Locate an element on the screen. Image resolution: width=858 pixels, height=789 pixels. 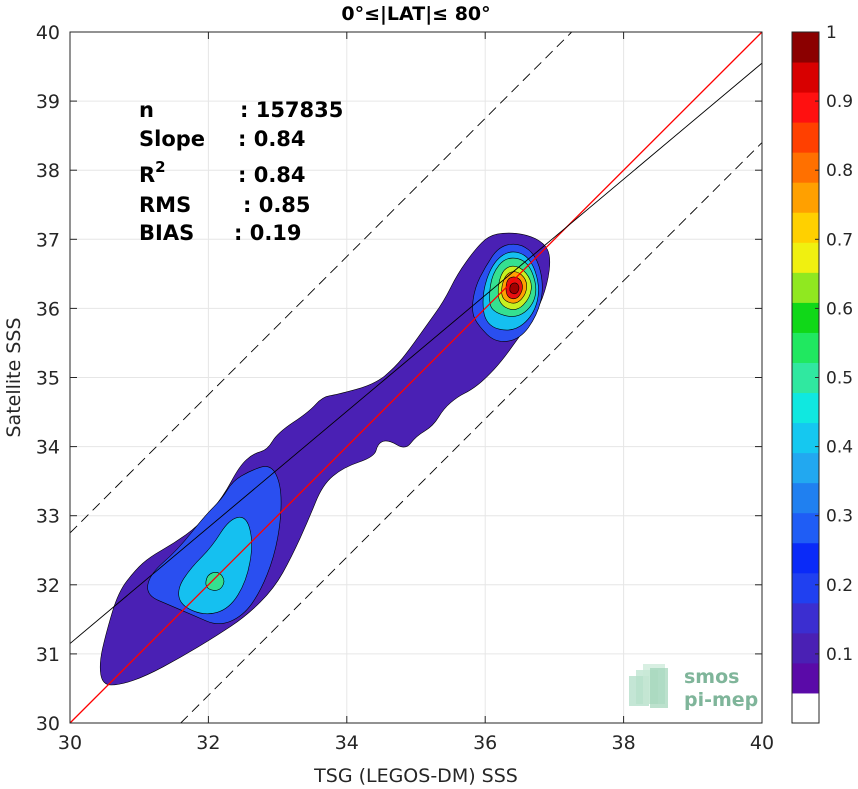
y-tick-label: 34 is located at coordinates (48, 448).